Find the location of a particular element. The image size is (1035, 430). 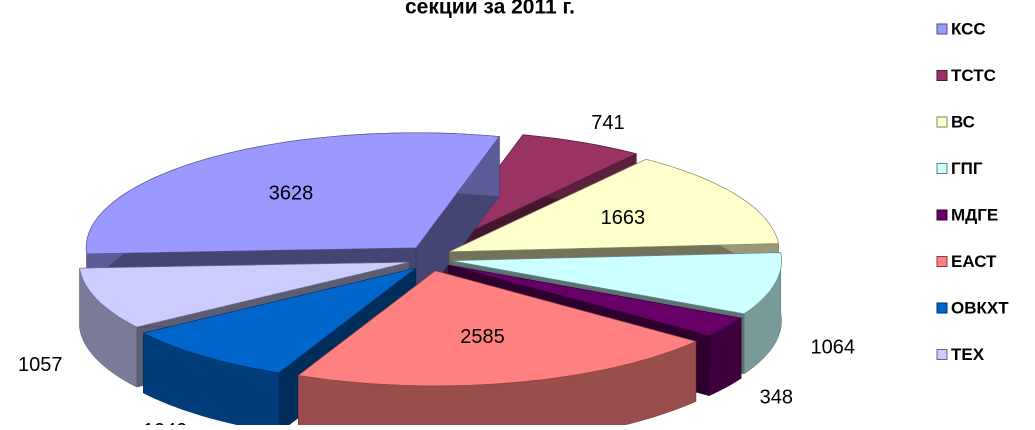

legend-label: ОВКХТ is located at coordinates (980, 307).